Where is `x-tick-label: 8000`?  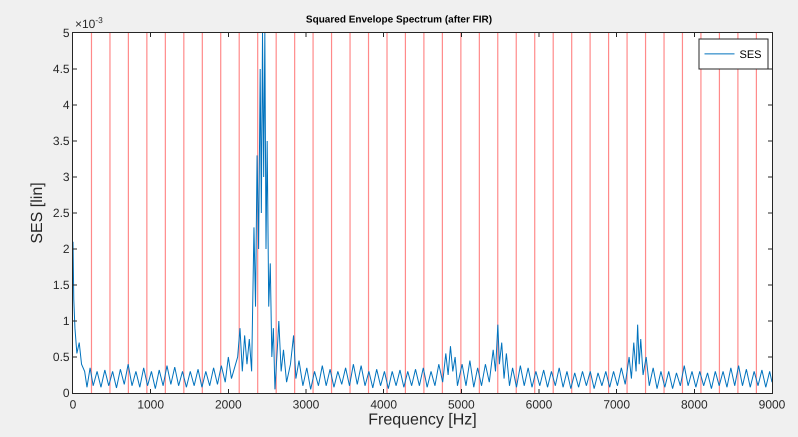
x-tick-label: 8000 is located at coordinates (694, 404).